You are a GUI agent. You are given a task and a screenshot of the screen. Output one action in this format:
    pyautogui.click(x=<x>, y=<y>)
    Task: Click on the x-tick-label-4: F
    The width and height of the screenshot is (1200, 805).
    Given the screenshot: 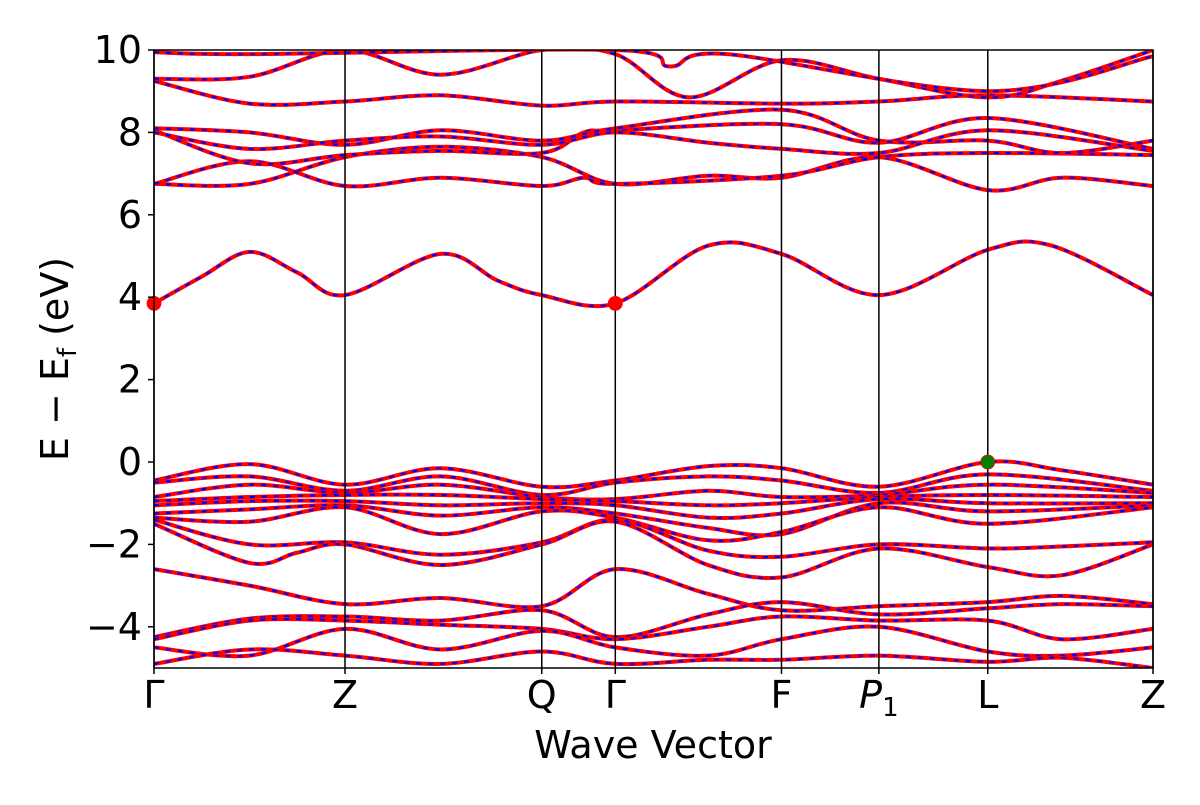 What is the action you would take?
    pyautogui.click(x=782, y=695)
    